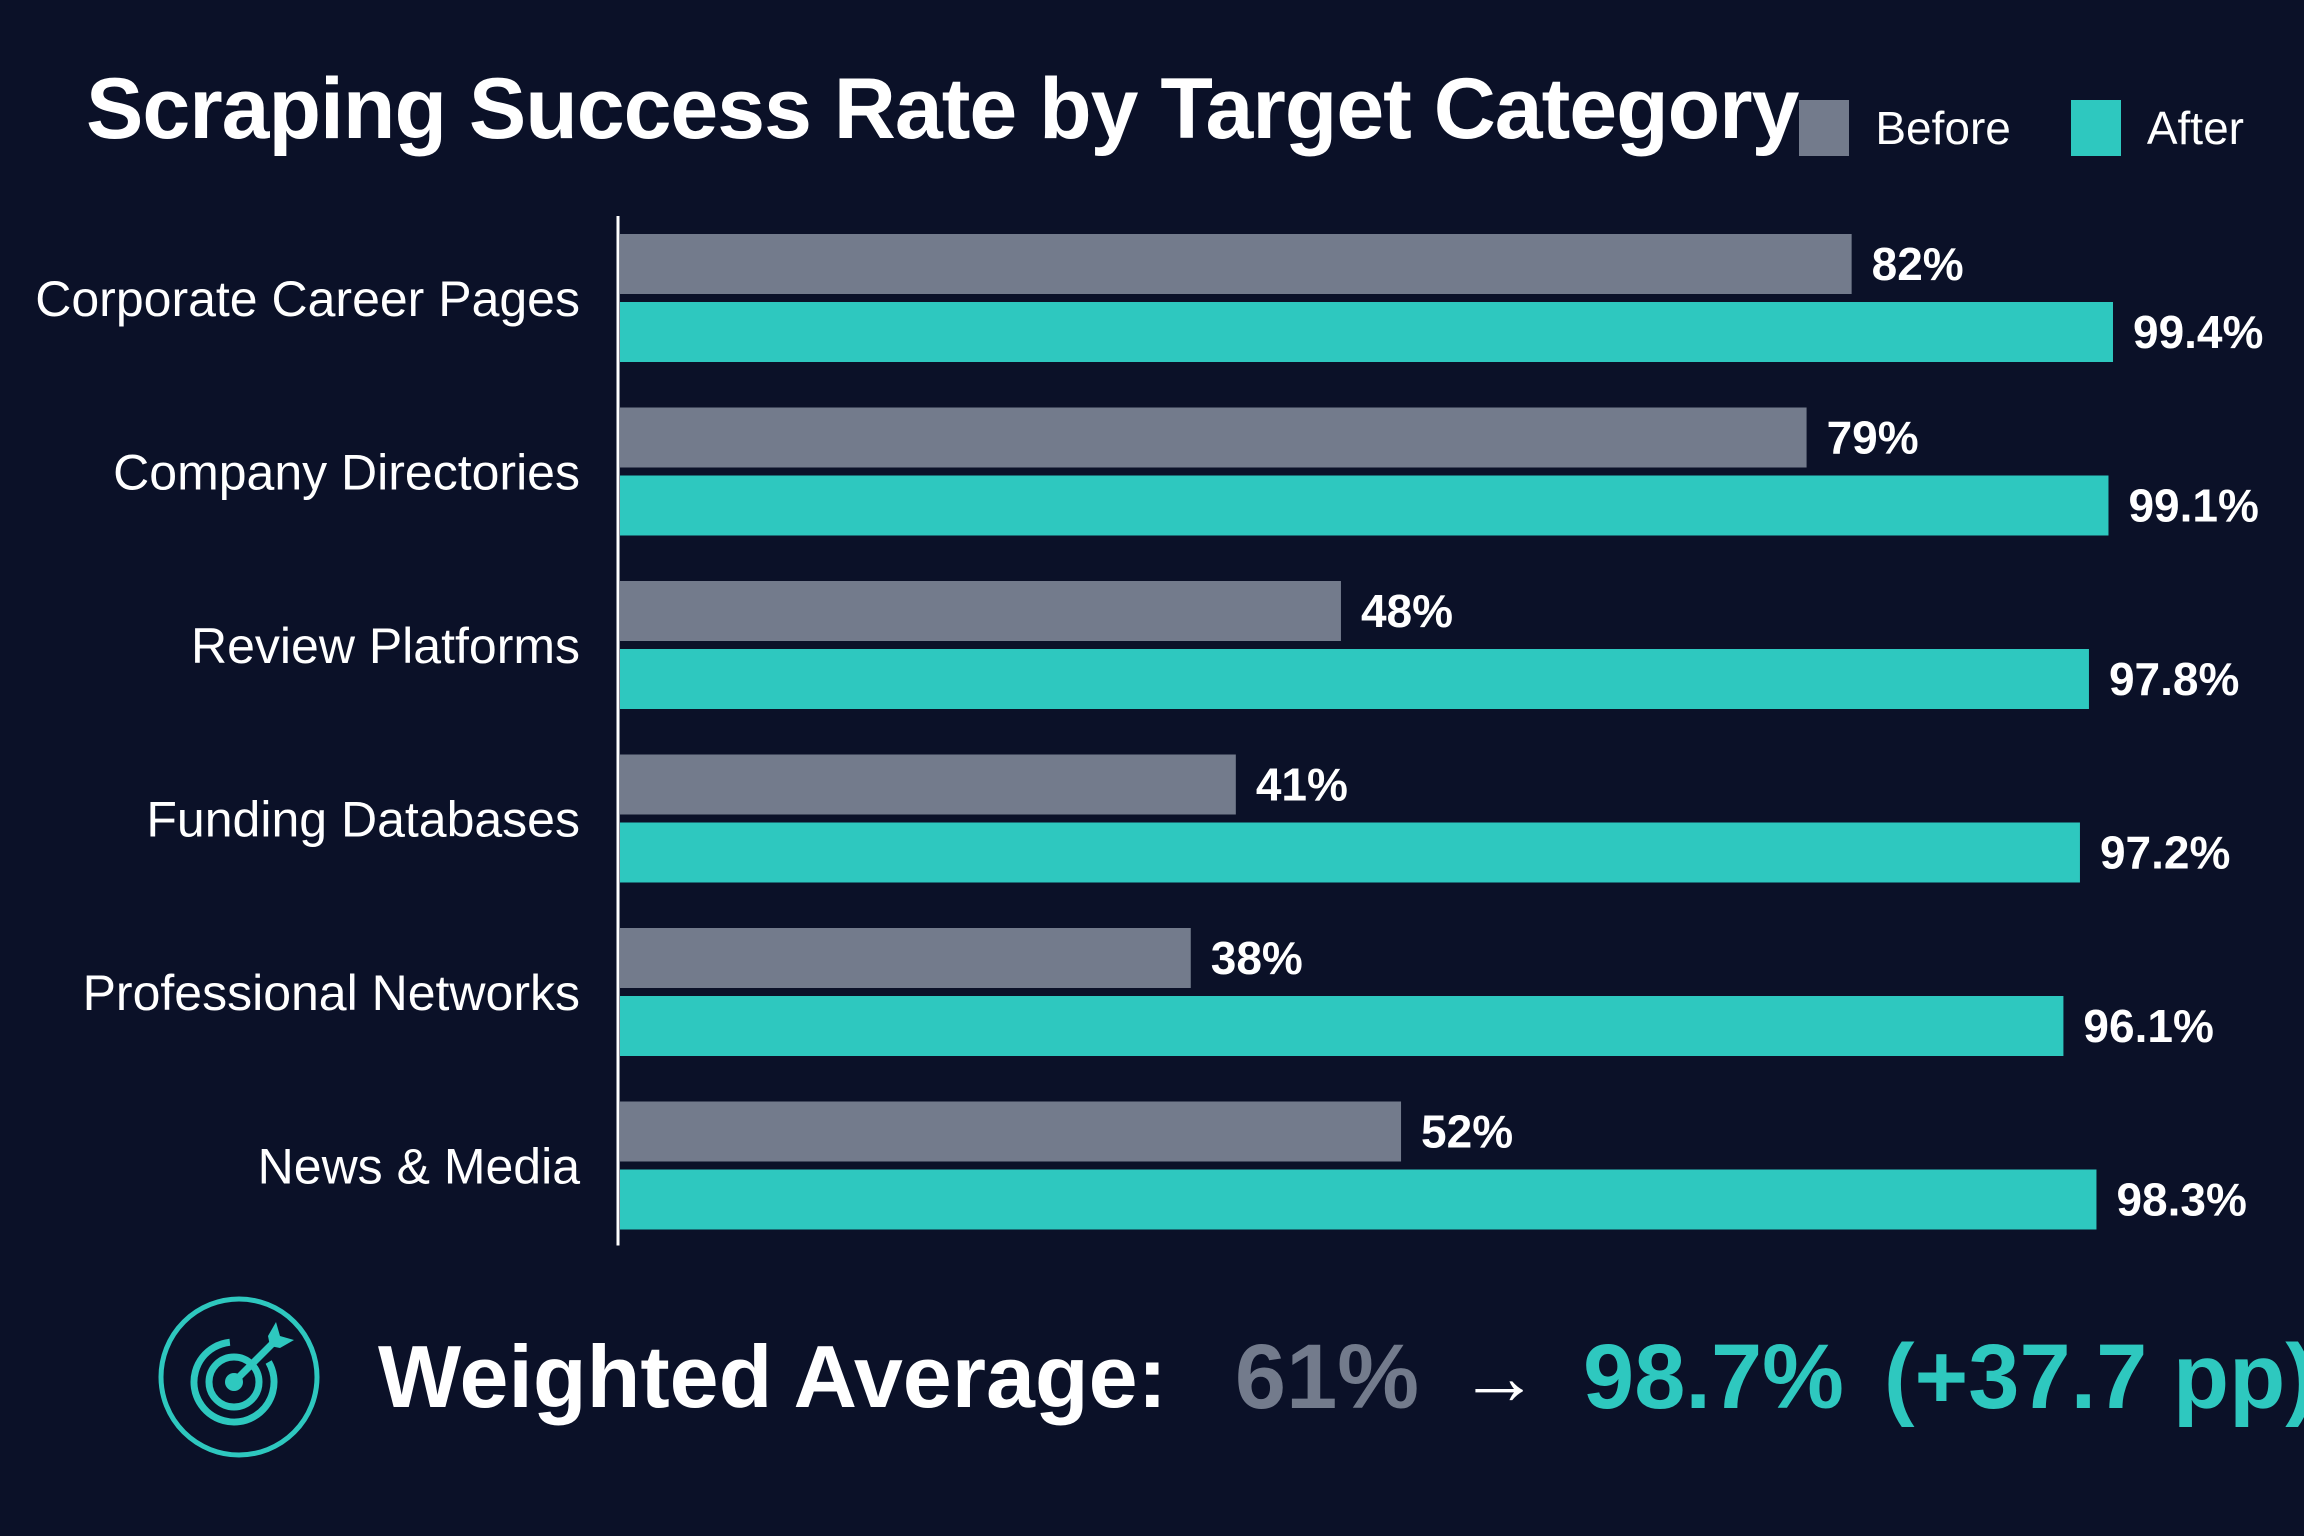 Image resolution: width=2304 pixels, height=1536 pixels. Describe the element at coordinates (1499, 1376) in the screenshot. I see `summary-arrow: →` at that location.